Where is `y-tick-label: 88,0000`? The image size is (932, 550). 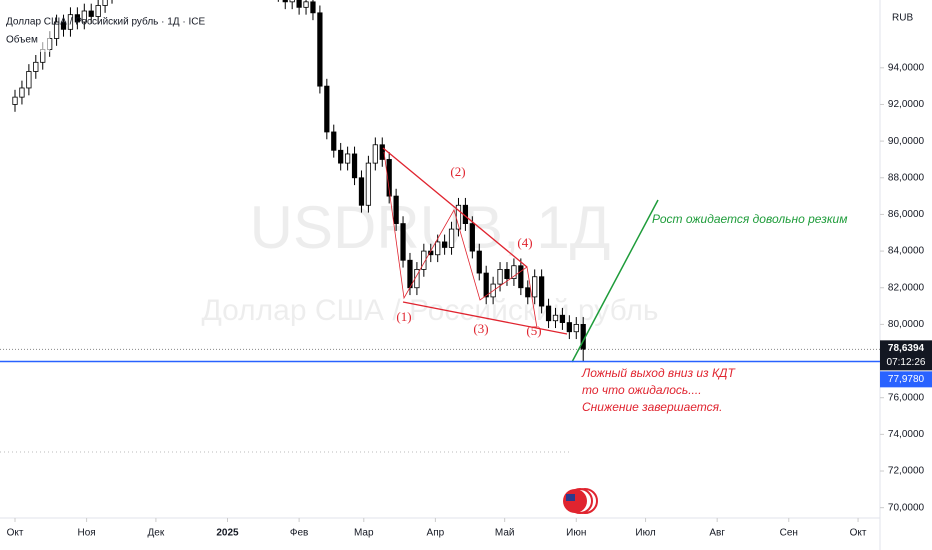 y-tick-label: 88,0000 is located at coordinates (906, 177).